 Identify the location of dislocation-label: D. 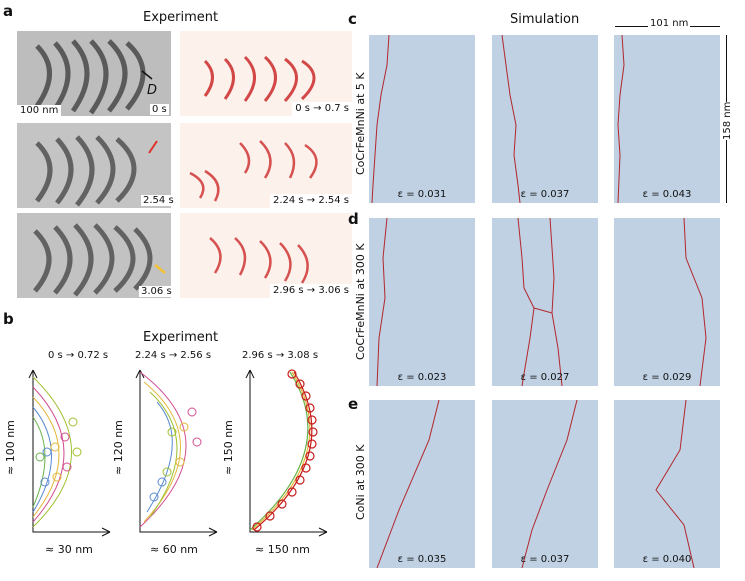
(152, 90).